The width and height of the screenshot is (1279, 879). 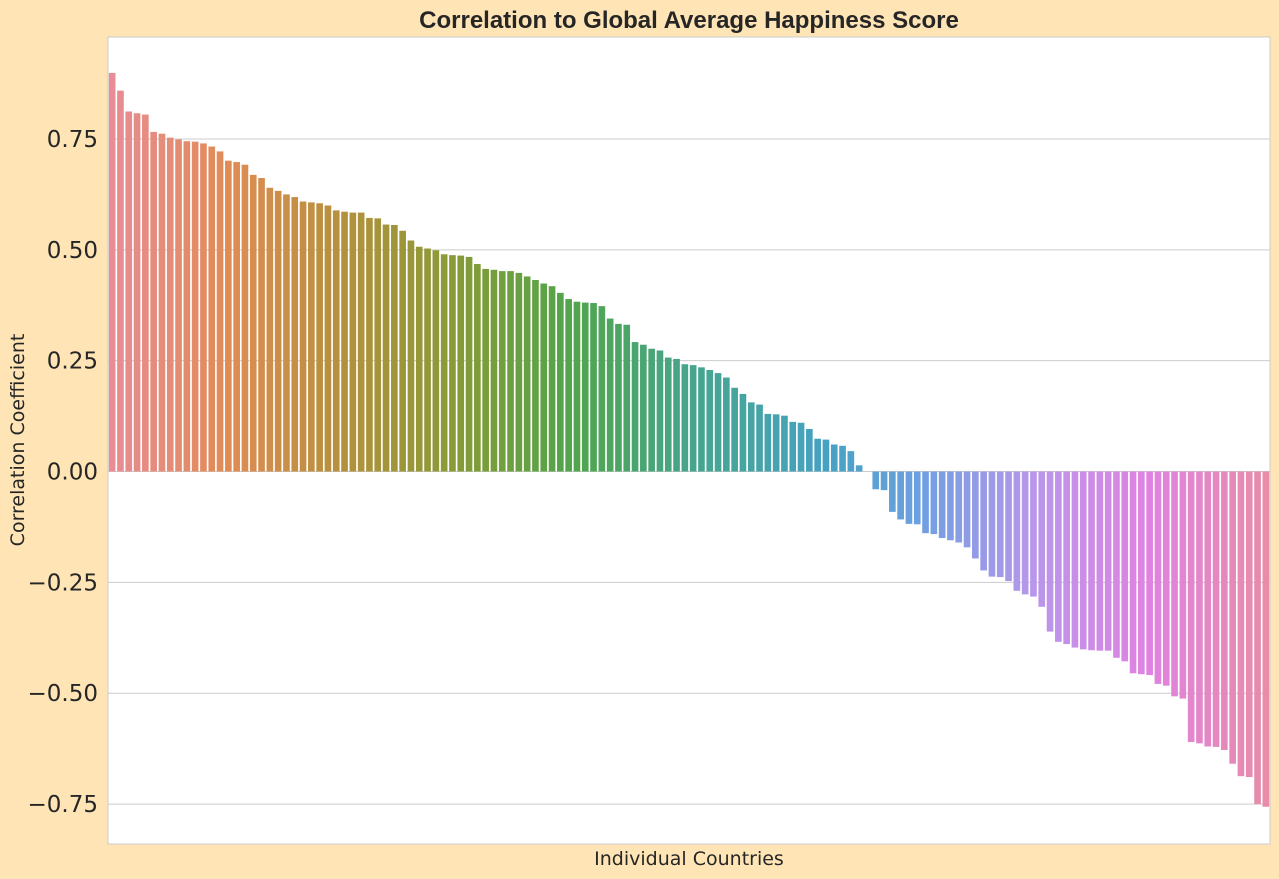 What do you see at coordinates (63, 694) in the screenshot?
I see `y-tick-label: −0.50` at bounding box center [63, 694].